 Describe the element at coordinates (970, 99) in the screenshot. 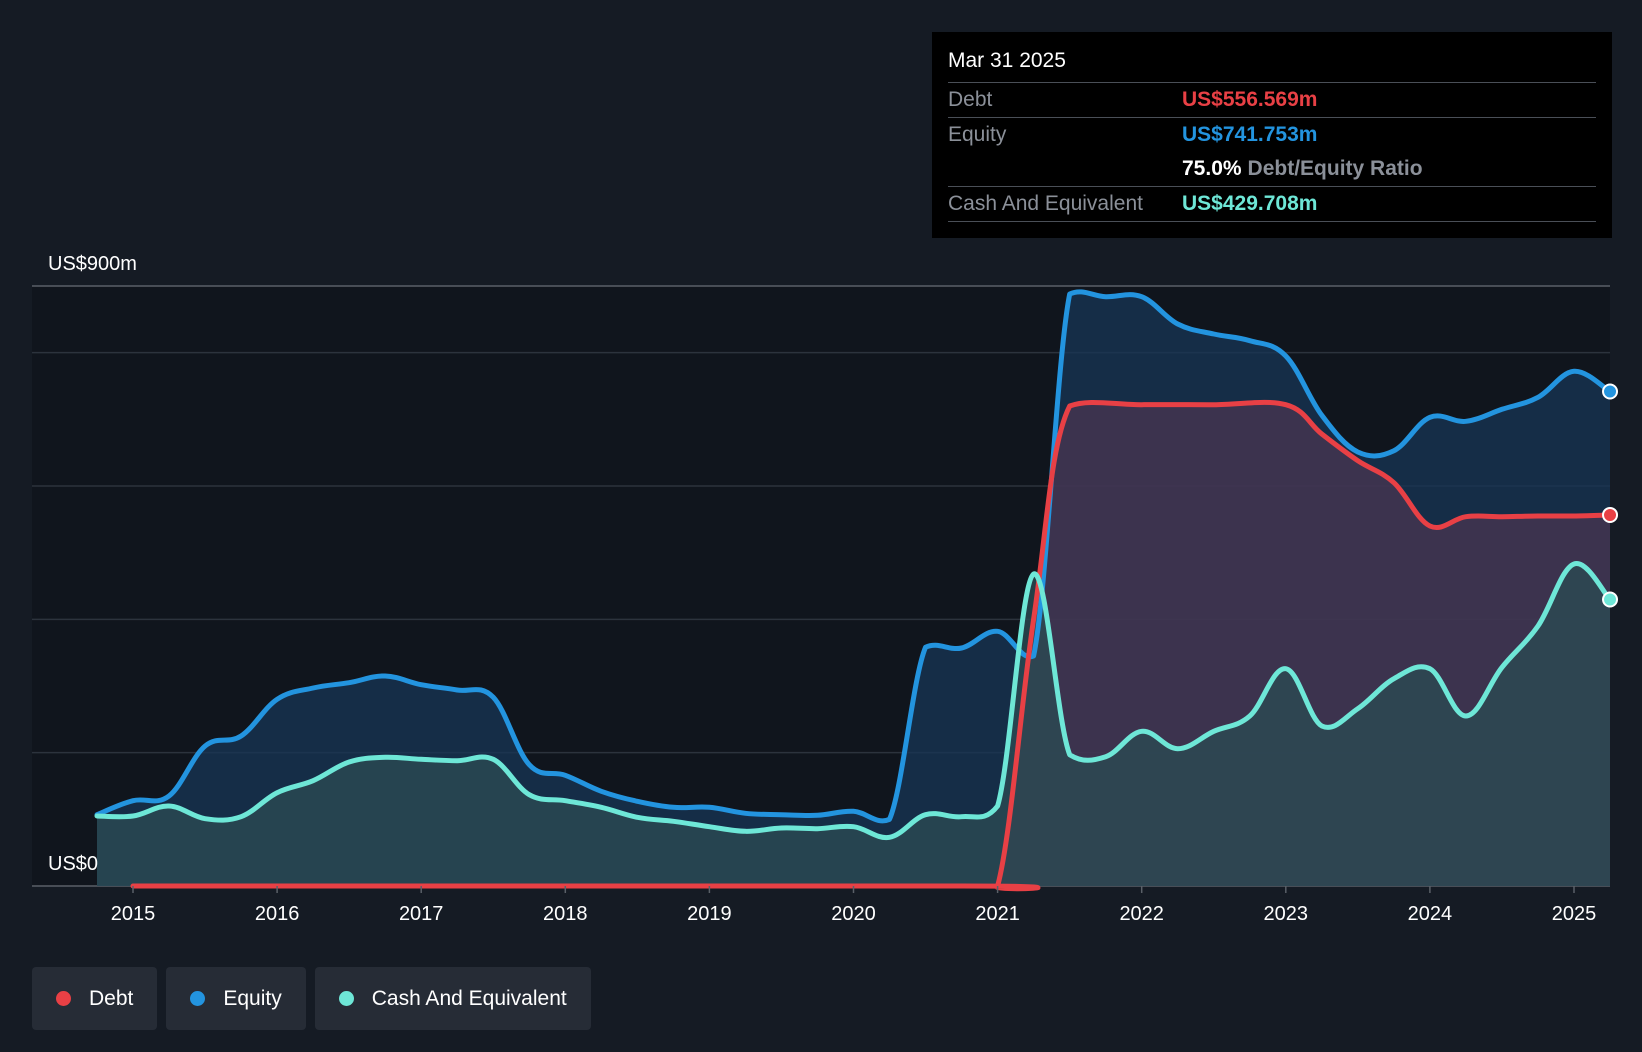

I see `tooltip-debt-label: Debt` at that location.